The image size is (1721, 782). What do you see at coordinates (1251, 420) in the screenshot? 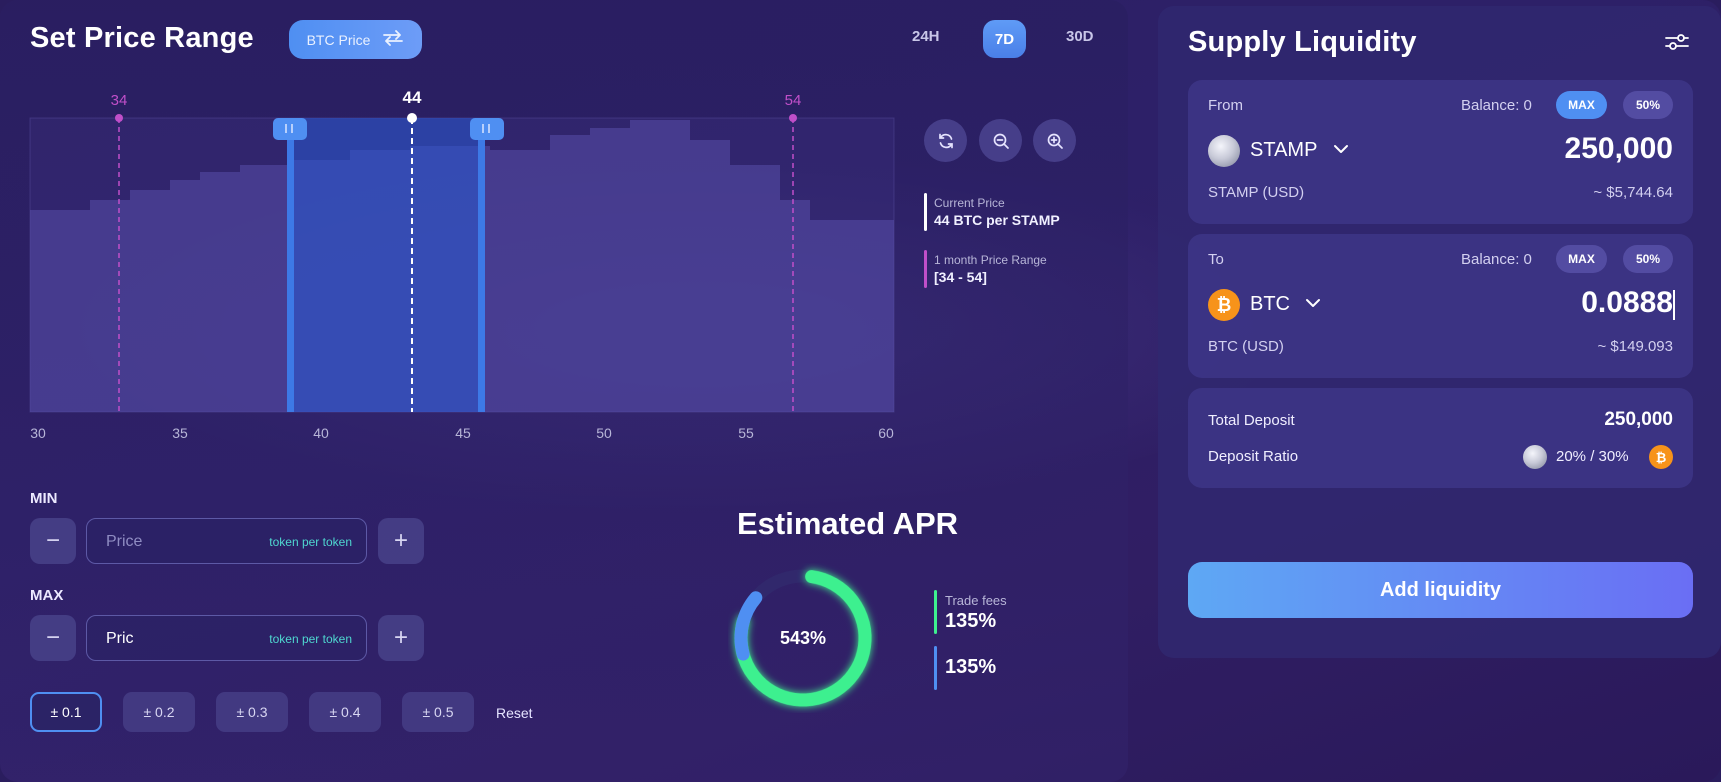
I see `total-deposit-label: Total Deposit` at bounding box center [1251, 420].